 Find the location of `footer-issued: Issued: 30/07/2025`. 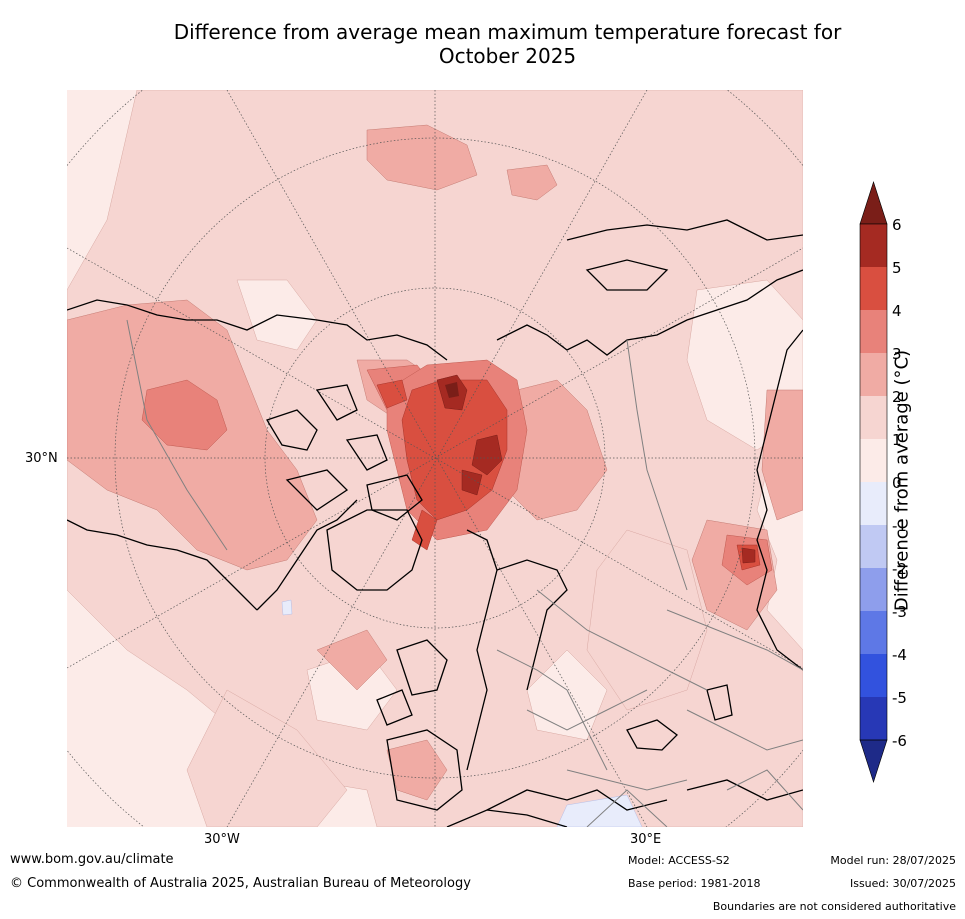

footer-issued: Issued: 30/07/2025 is located at coordinates (902, 883).